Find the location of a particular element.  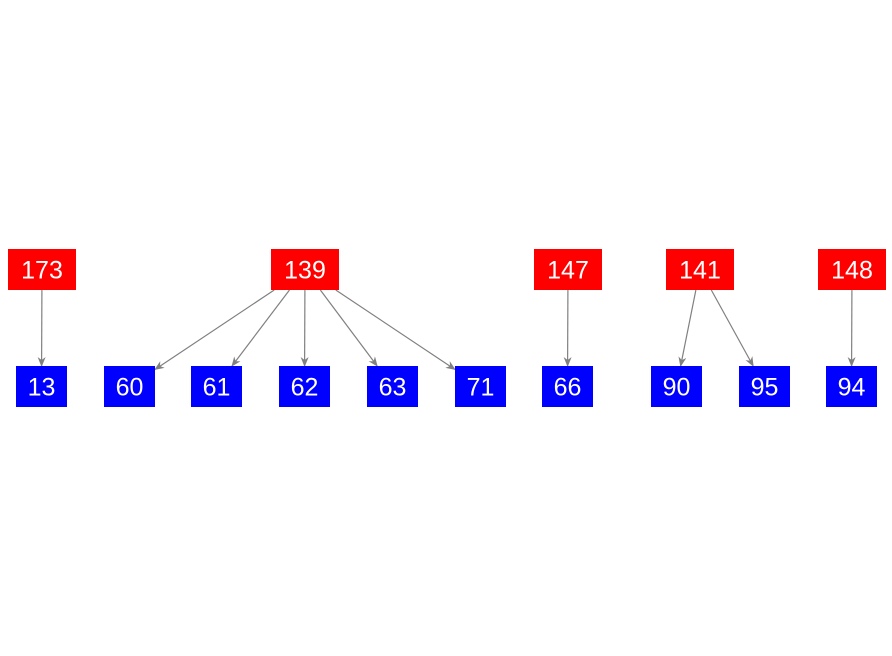

node-139: 139 is located at coordinates (305, 269).